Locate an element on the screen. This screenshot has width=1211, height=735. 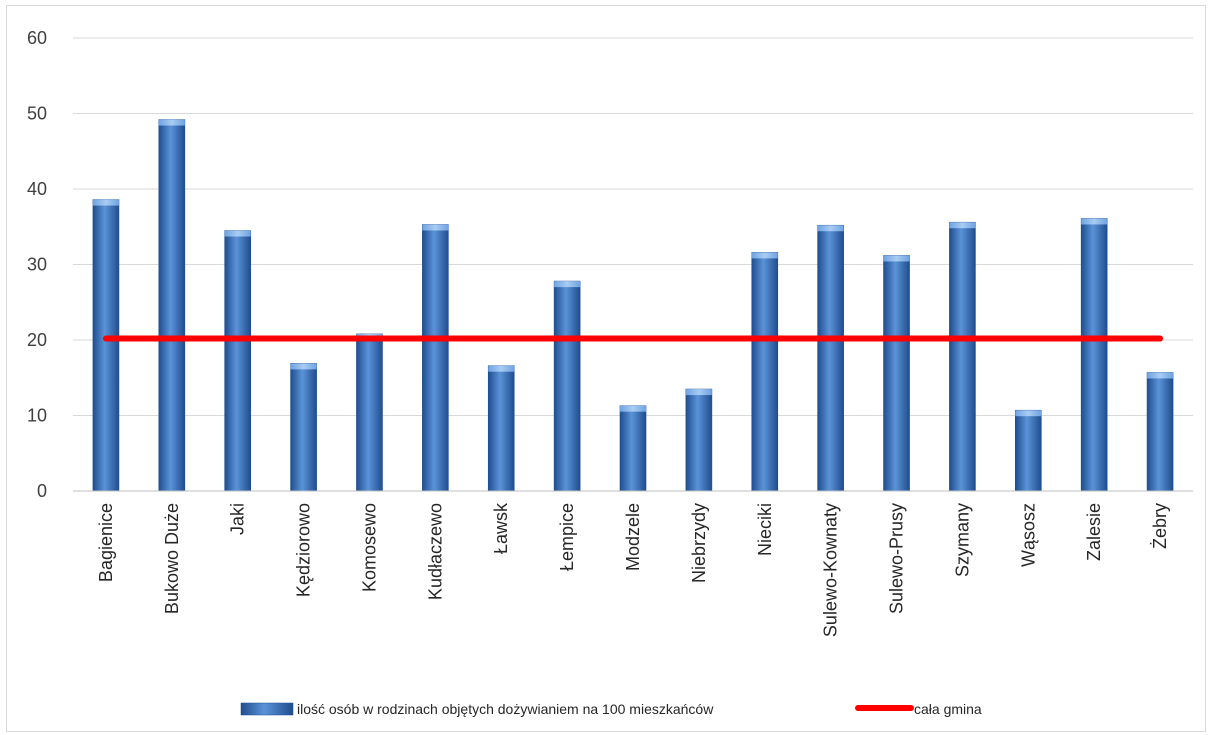
x-tick-label: Żebry is located at coordinates (1160, 526).